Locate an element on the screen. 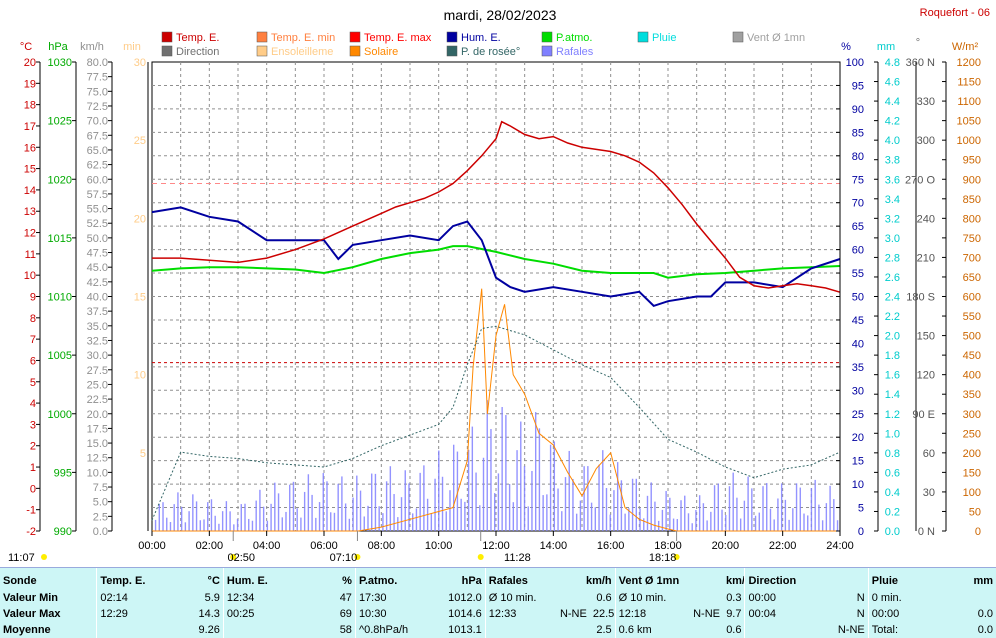 This screenshot has height=638, width=996. rain-axis-tick-label: 0.0 is located at coordinates (892, 532).